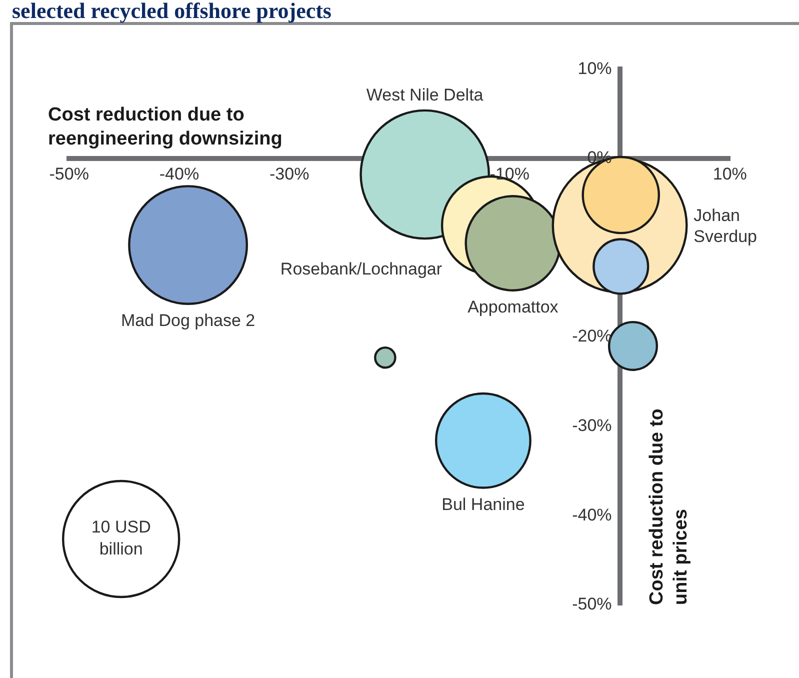  What do you see at coordinates (592, 514) in the screenshot?
I see `y-tick-label: -40%` at bounding box center [592, 514].